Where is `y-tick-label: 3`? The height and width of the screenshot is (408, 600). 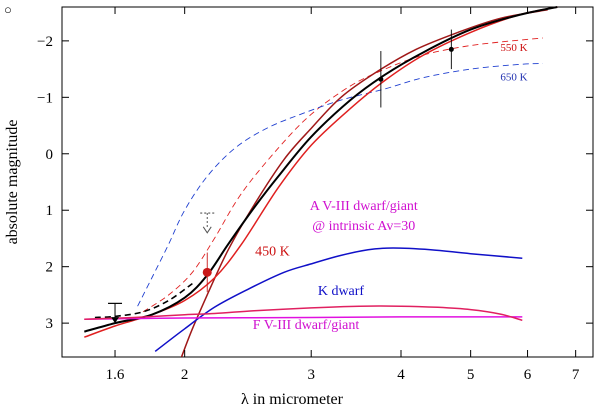 y-tick-label: 3 is located at coordinates (50, 324).